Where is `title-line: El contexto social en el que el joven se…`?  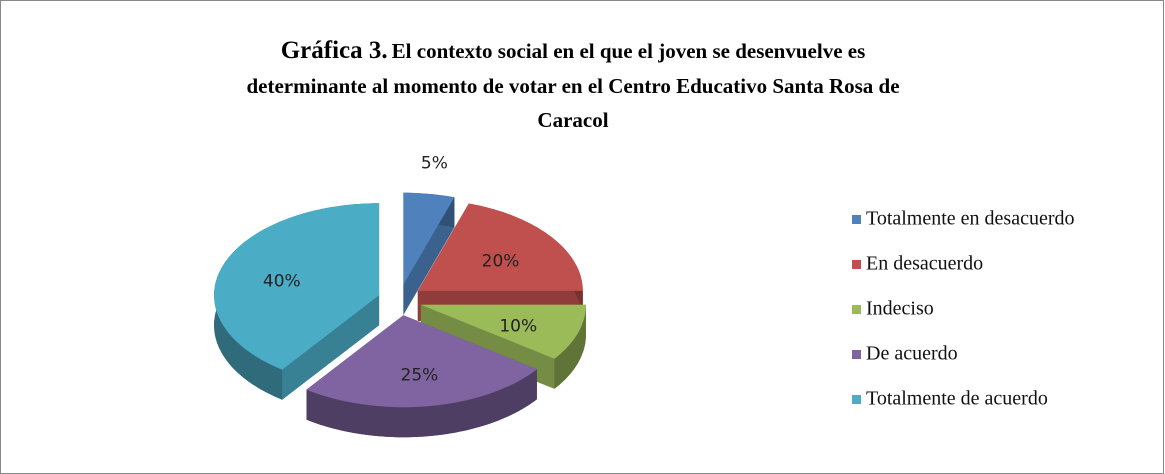 title-line: El contexto social en el que el joven se… is located at coordinates (629, 51).